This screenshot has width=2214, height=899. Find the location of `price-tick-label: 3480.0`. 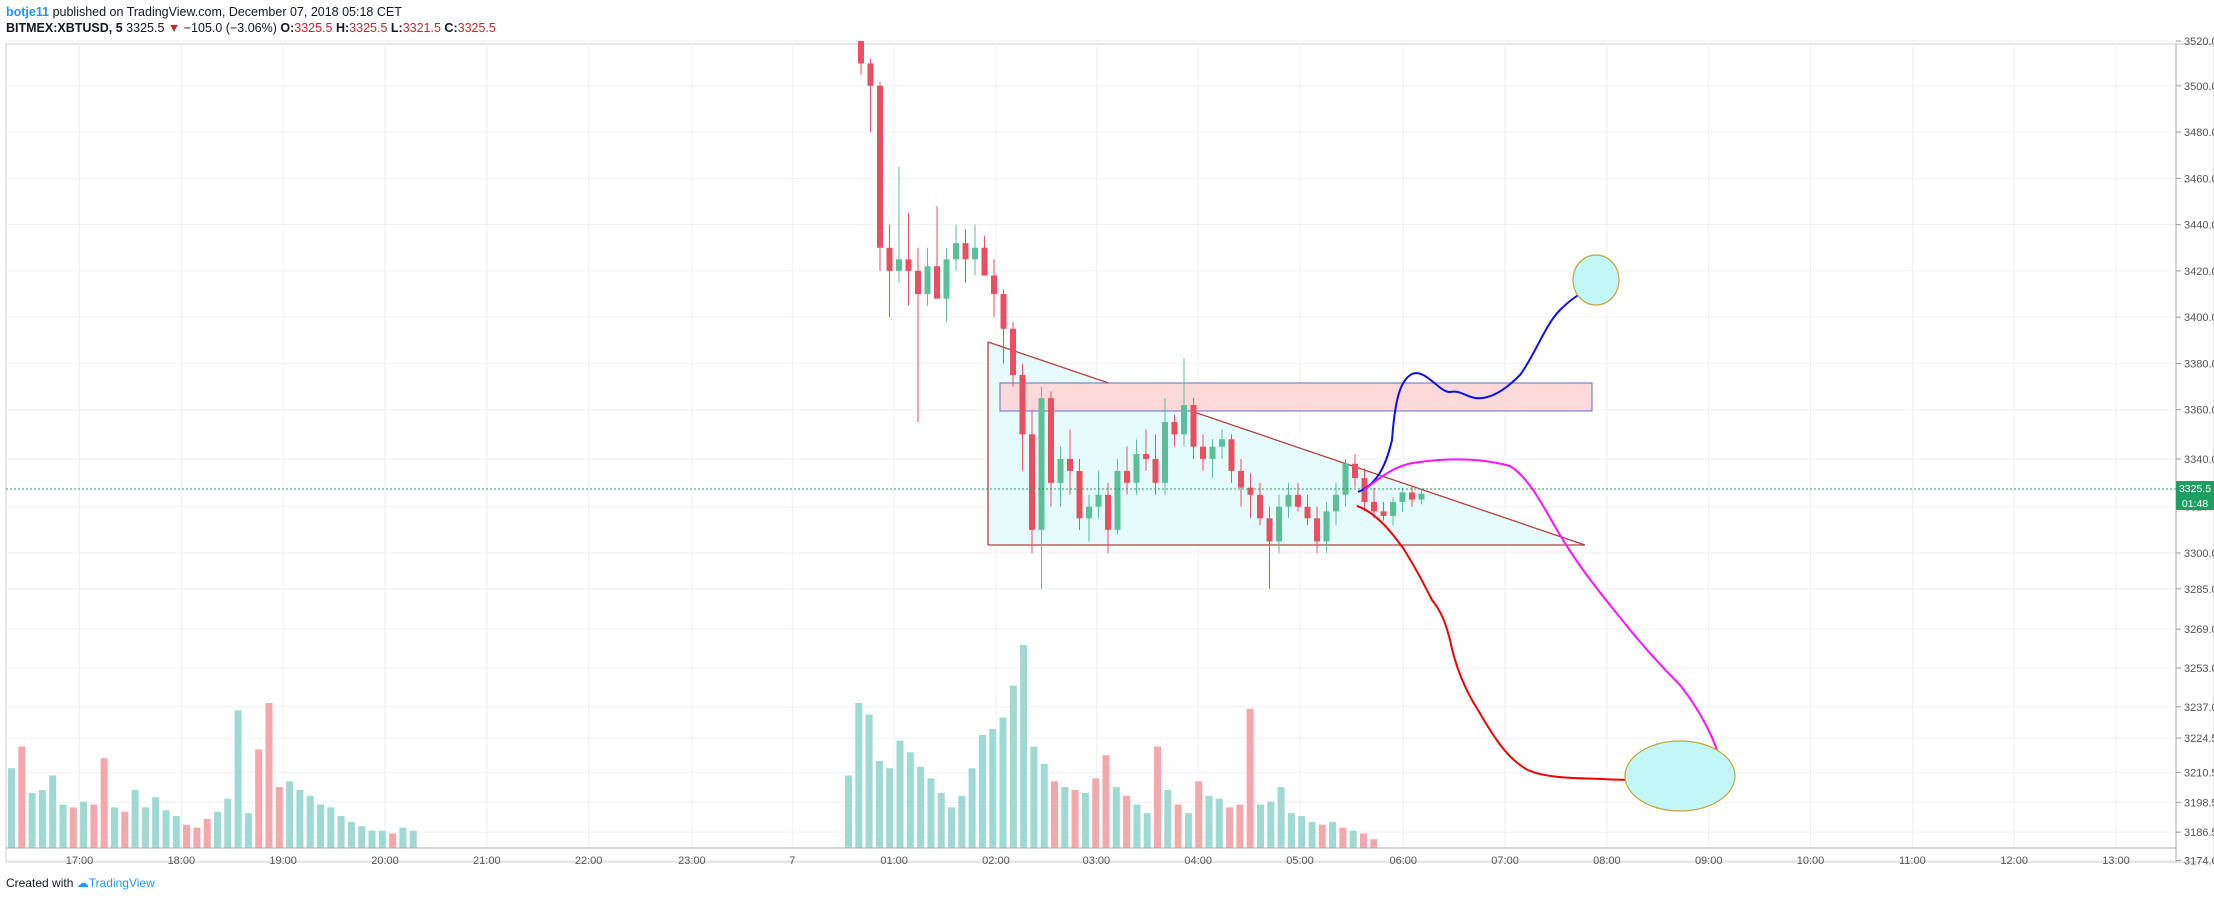

price-tick-label: 3480.0 is located at coordinates (2199, 133).